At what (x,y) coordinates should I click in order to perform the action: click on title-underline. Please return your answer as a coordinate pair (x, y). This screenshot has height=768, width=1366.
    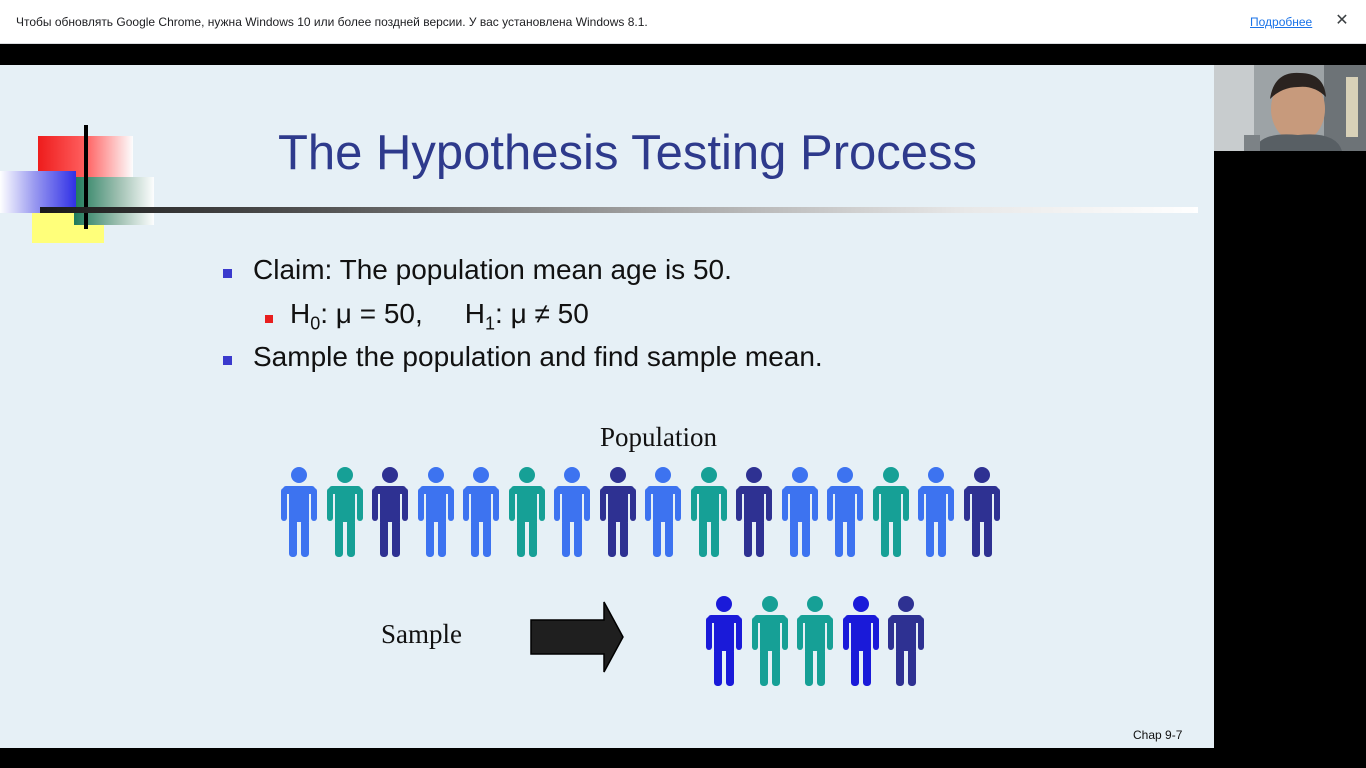
    Looking at the image, I should click on (619, 210).